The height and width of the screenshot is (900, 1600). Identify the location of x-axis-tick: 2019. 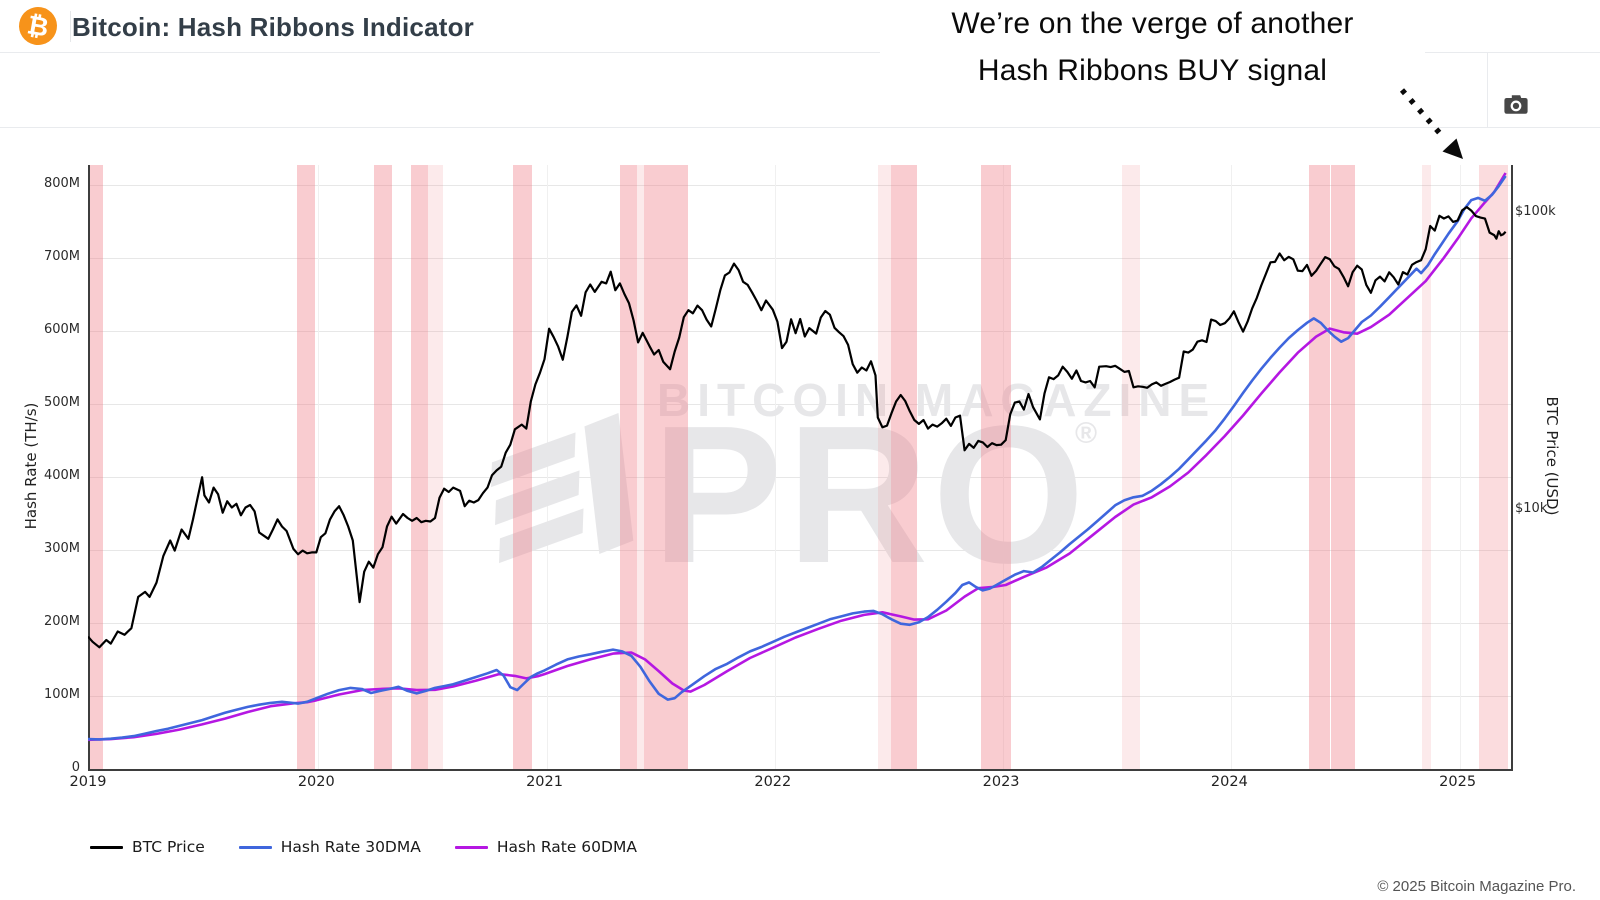
(88, 782).